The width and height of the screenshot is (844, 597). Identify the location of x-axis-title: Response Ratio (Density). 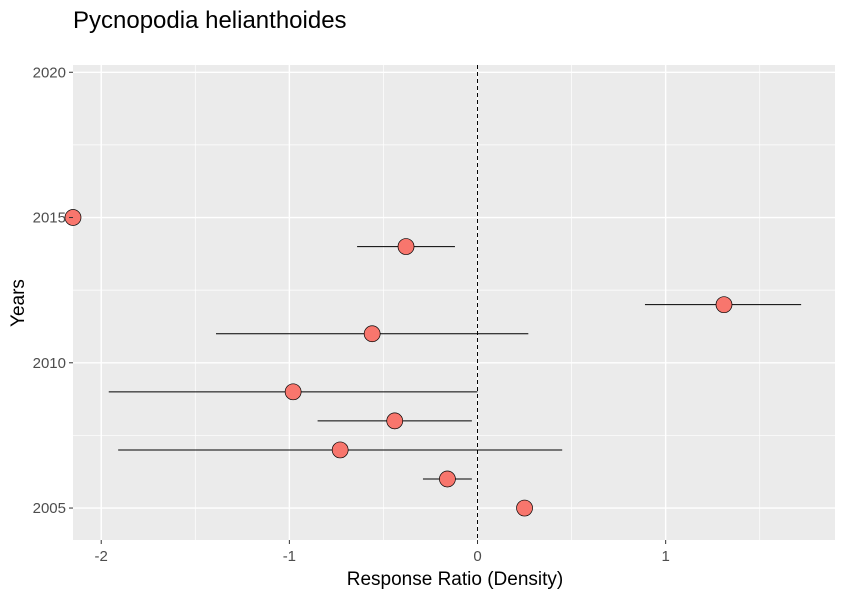
(455, 579).